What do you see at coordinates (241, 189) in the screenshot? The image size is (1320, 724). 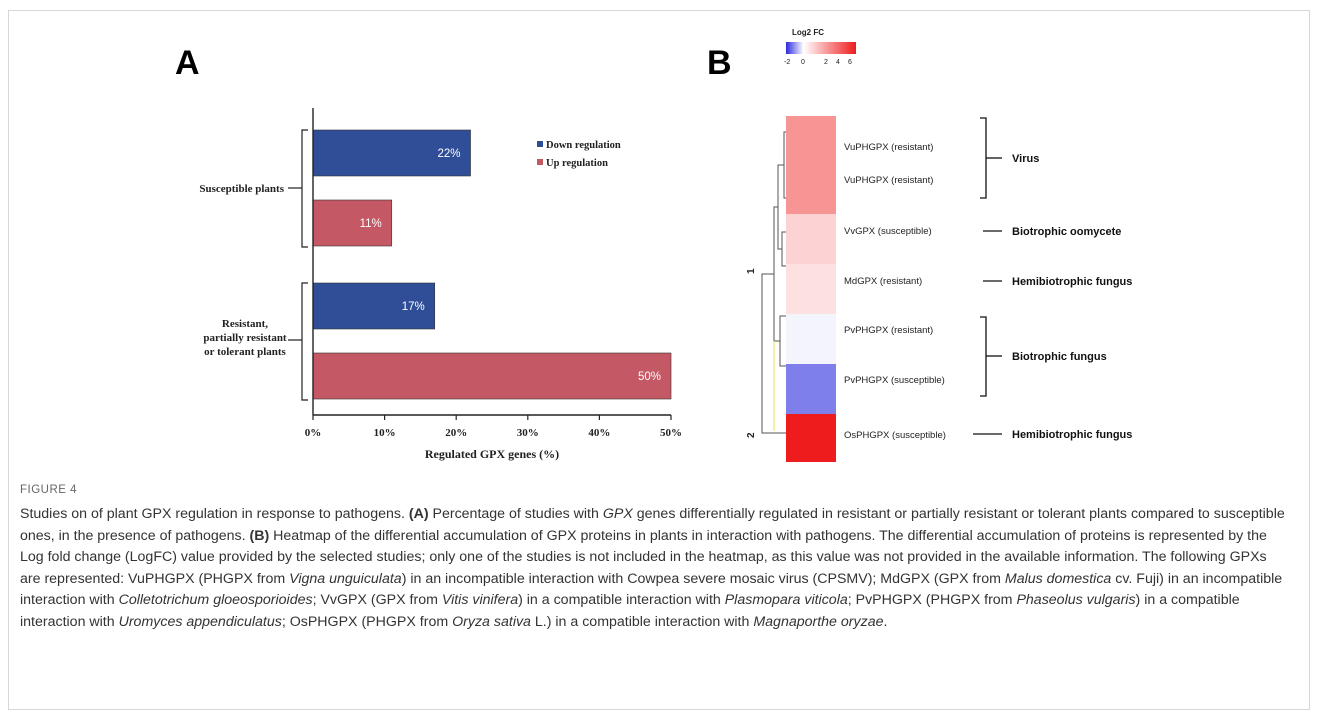 I see `group-label-susceptible: Susceptible plants` at bounding box center [241, 189].